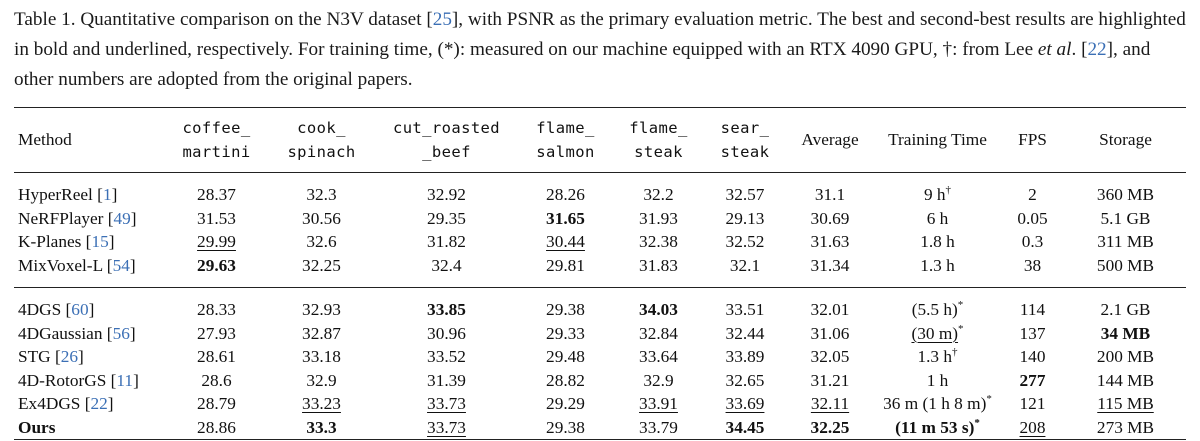 Image resolution: width=1200 pixels, height=441 pixels. I want to click on psnr-cell: 32.57, so click(745, 194).